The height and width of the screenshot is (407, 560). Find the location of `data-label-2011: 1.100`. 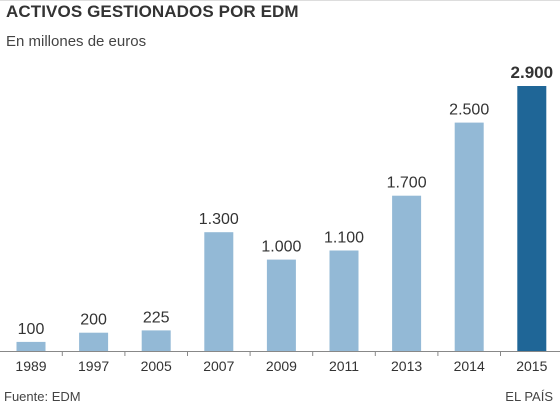

data-label-2011: 1.100 is located at coordinates (344, 238).